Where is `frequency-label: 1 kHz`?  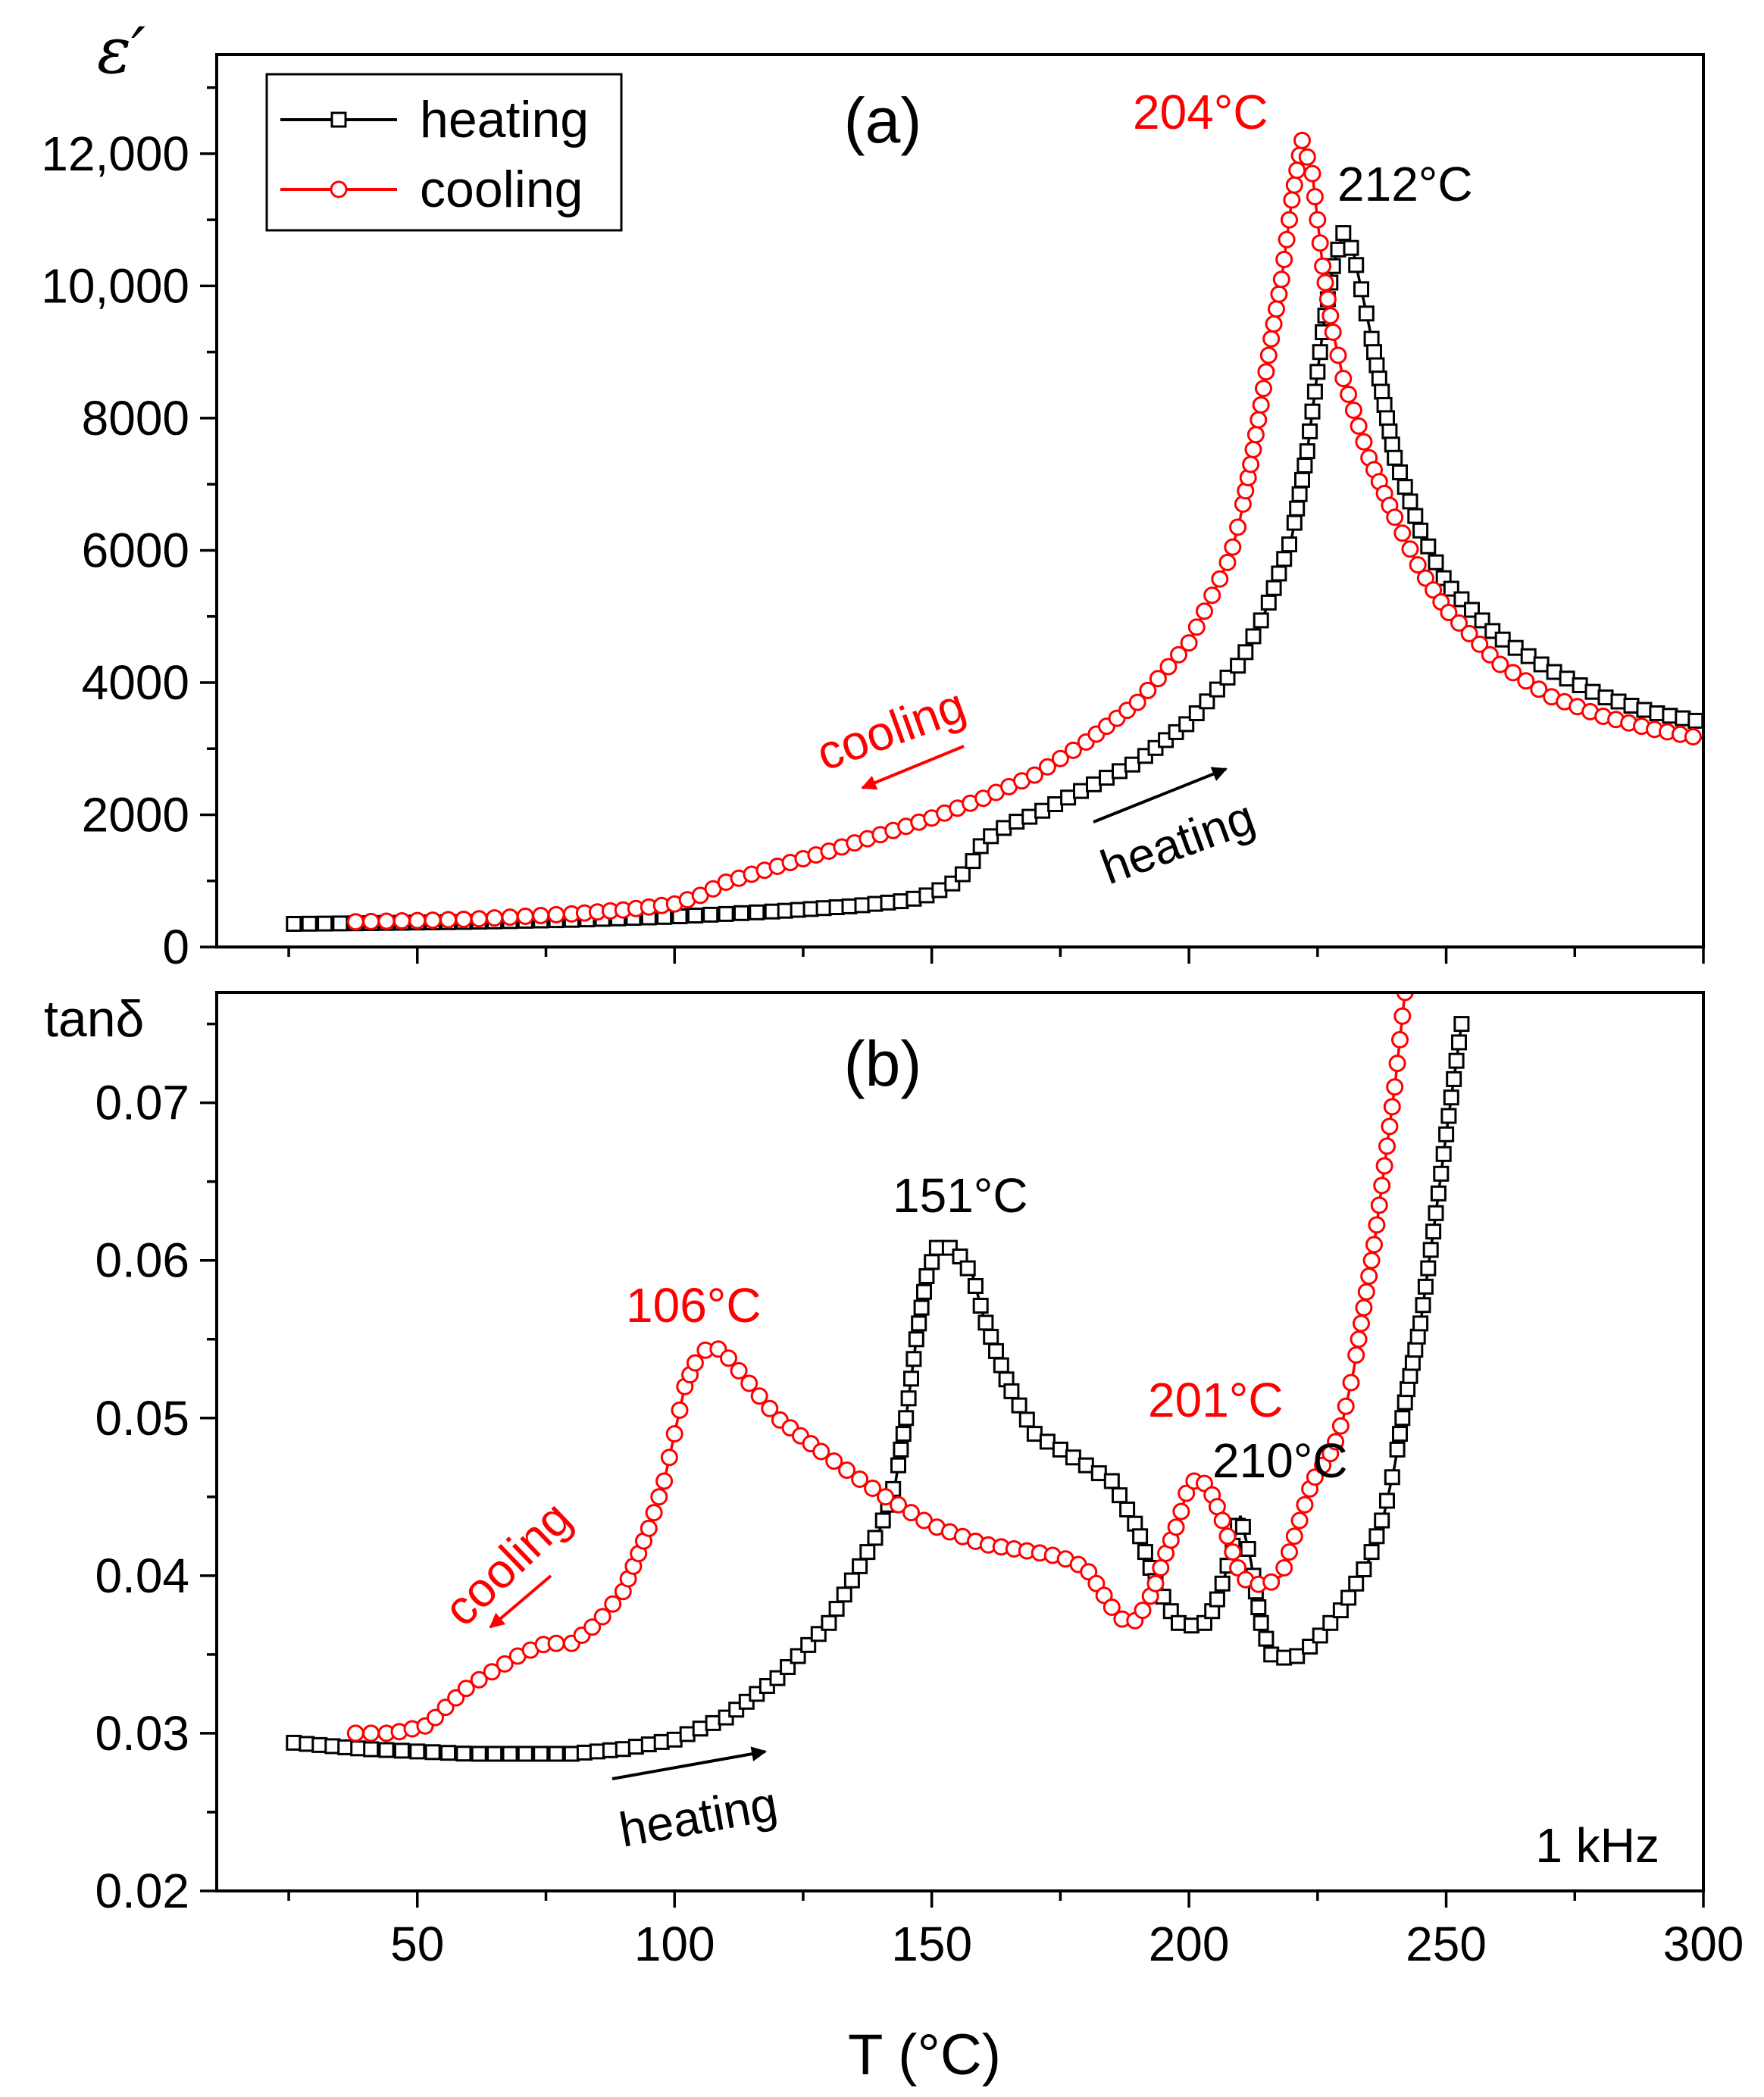
frequency-label: 1 kHz is located at coordinates (1597, 1845).